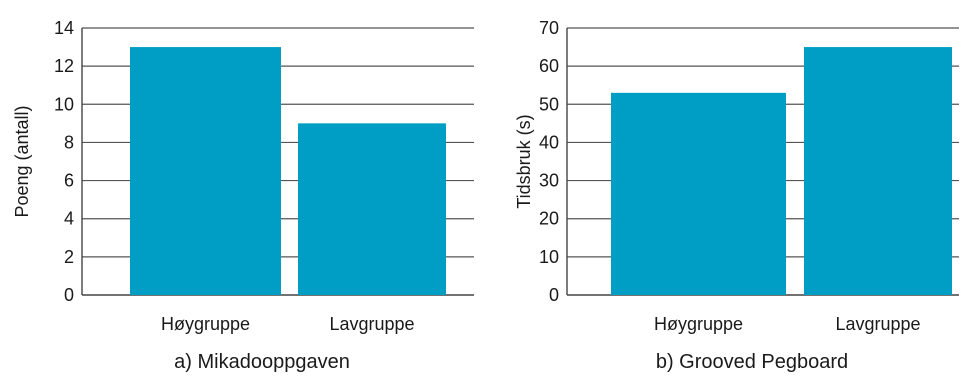 The width and height of the screenshot is (973, 376). What do you see at coordinates (752, 362) in the screenshot?
I see `chart-caption: b) Grooved Pegboard` at bounding box center [752, 362].